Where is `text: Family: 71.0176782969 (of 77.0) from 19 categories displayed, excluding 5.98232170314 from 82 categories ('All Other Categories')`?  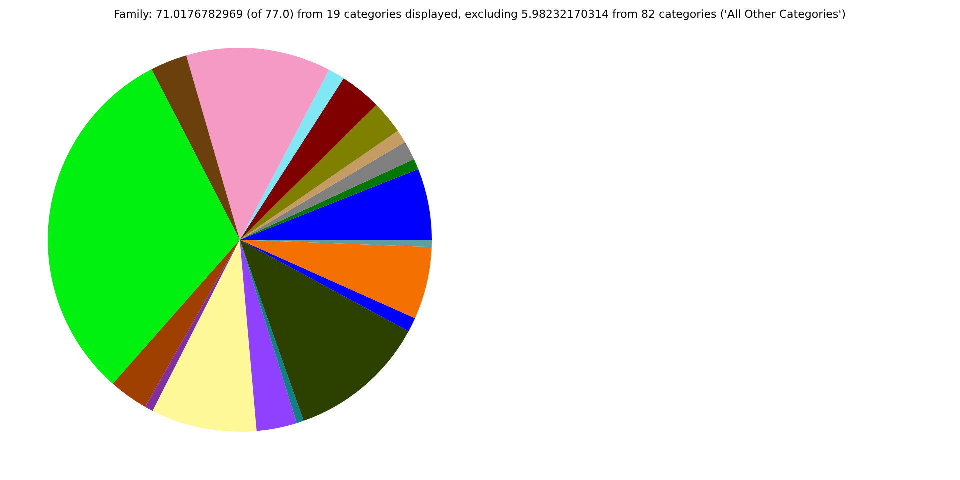
text: Family: 71.0176782969 (of 77.0) from 19 categories displayed, excluding 5.98232170314 from 82 categories ('All Other Categories') is located at coordinates (480, 14).